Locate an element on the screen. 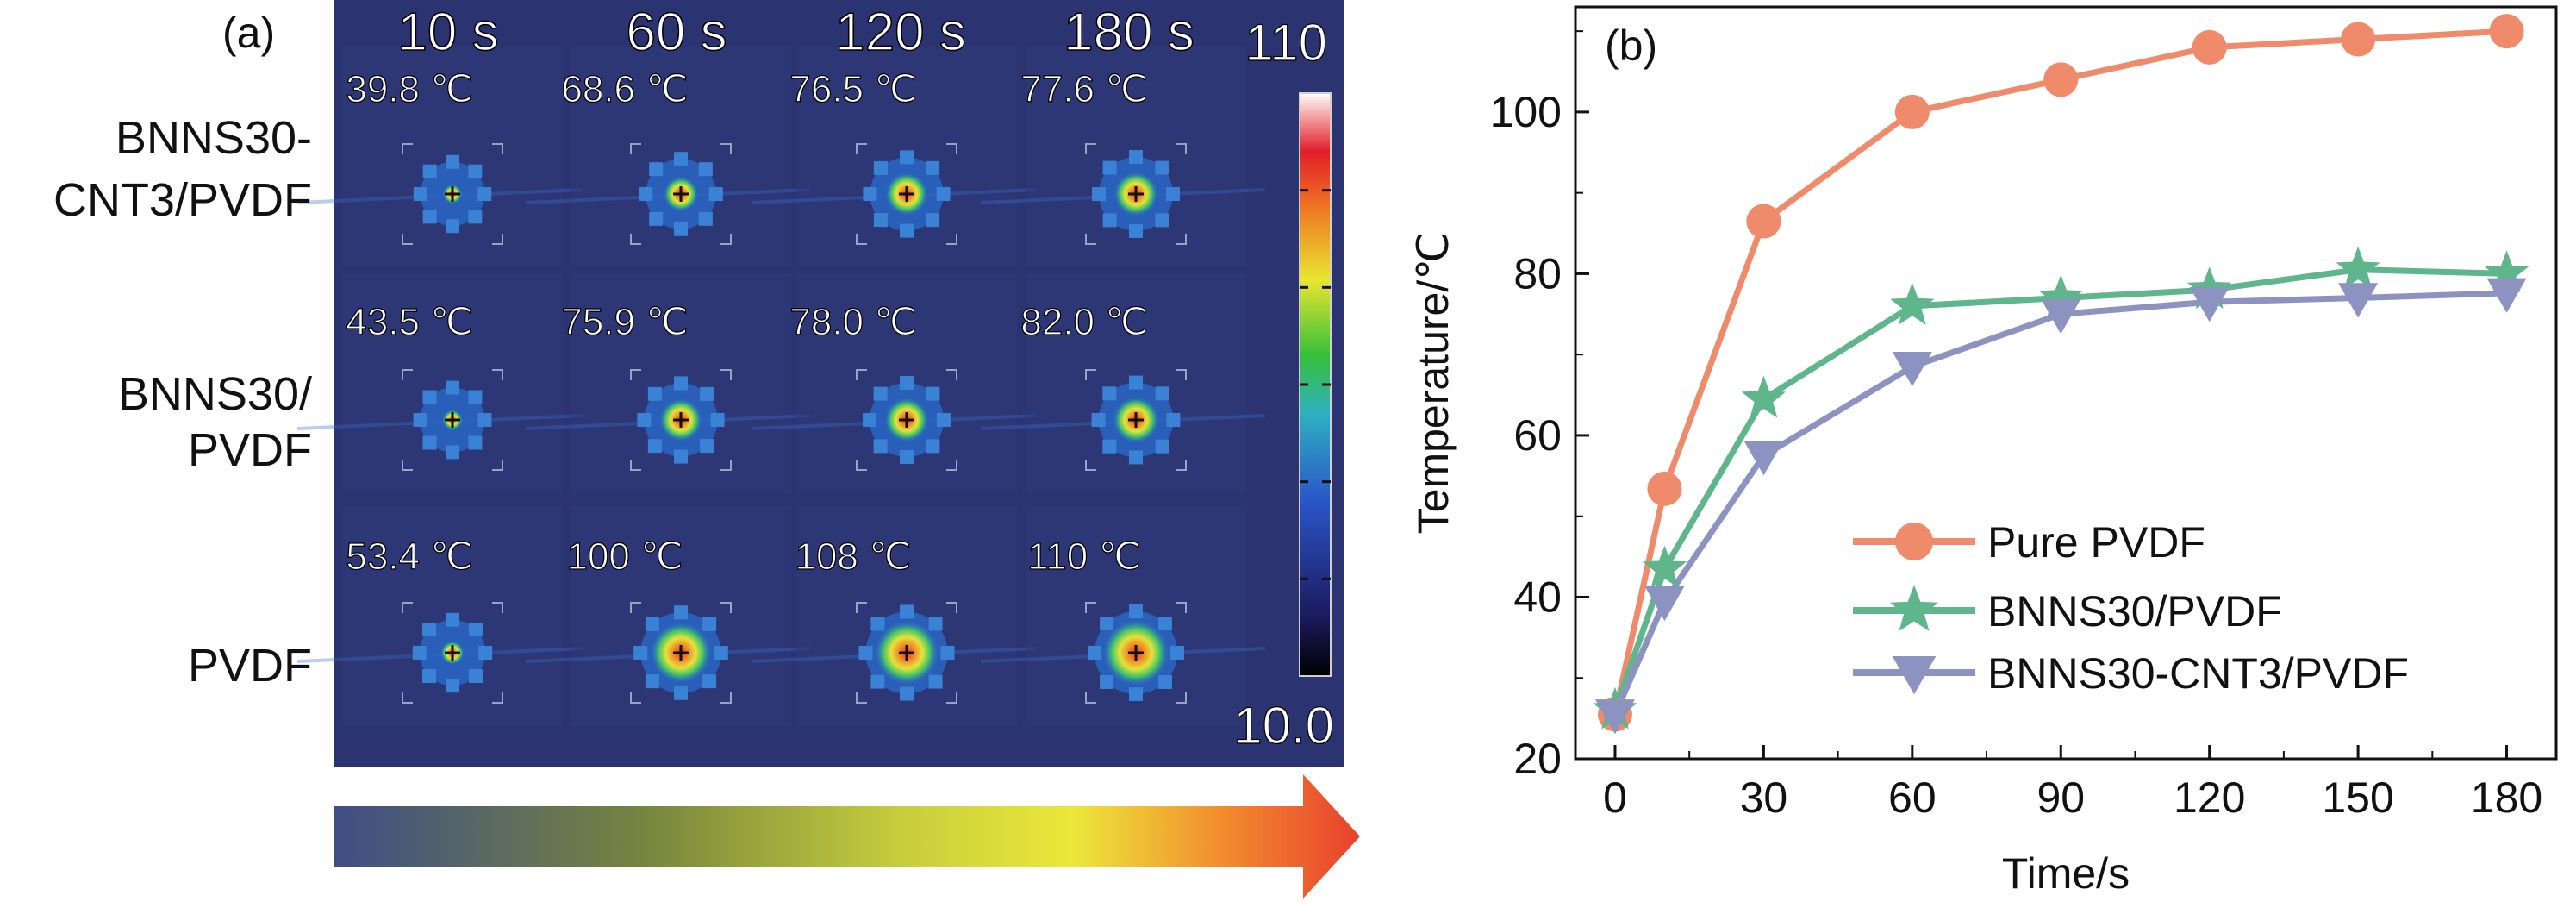 This screenshot has height=908, width=2576. temperature-readout: 76.5 ℃ is located at coordinates (852, 89).